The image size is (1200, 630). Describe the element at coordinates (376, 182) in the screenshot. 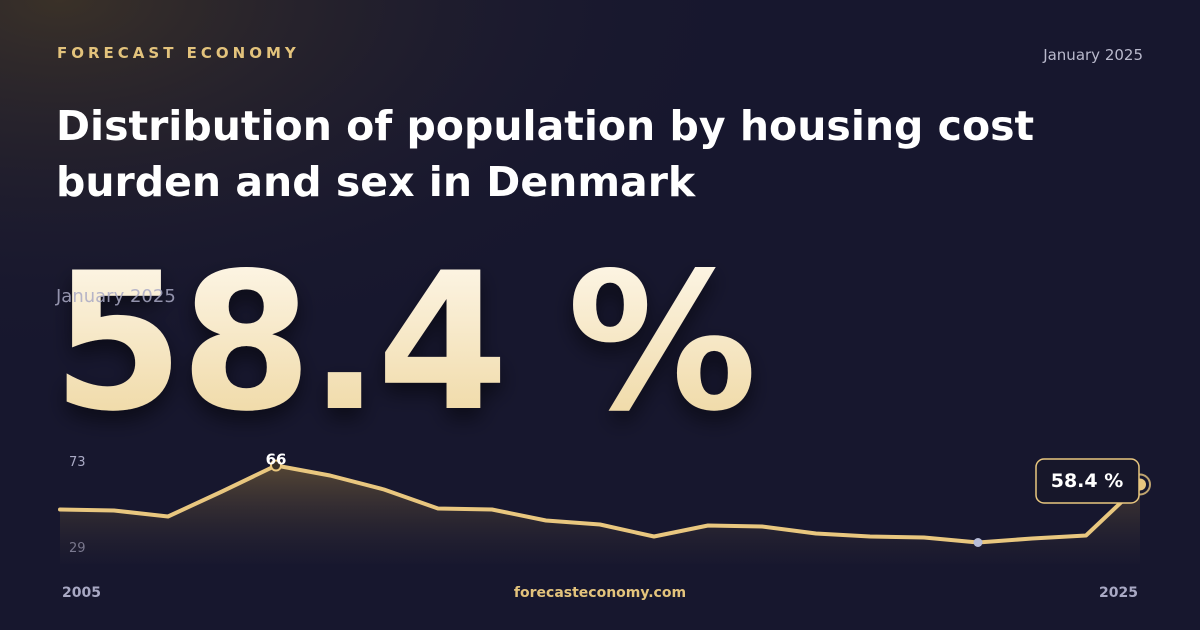

I see `title: burden and sex in Denmark` at that location.